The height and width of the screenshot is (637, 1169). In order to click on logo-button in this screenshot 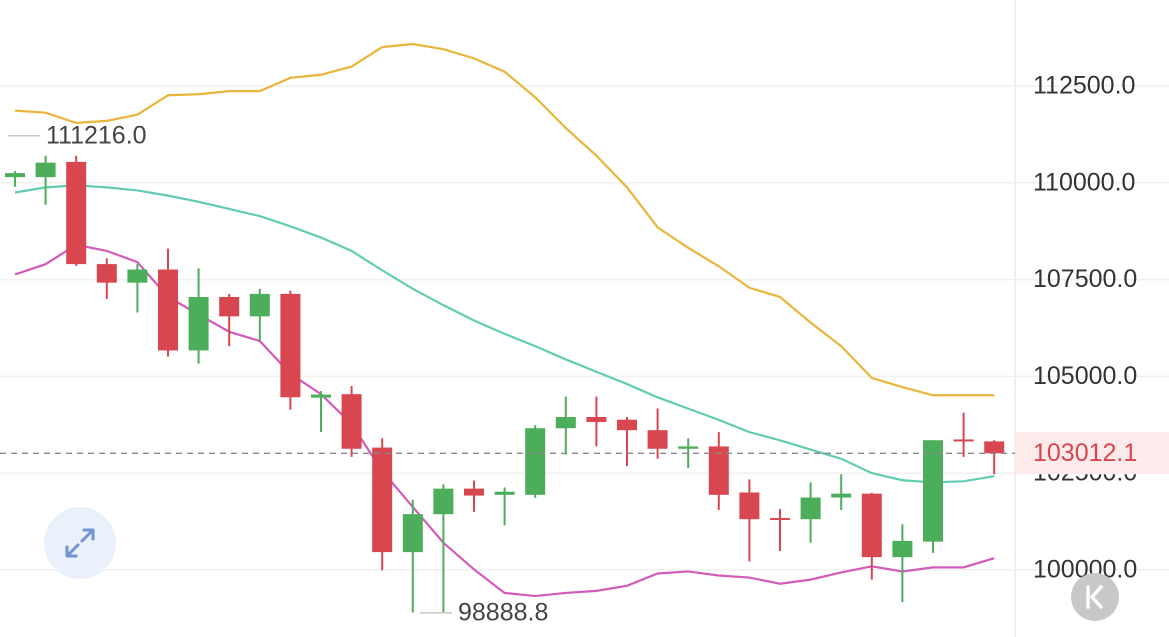, I will do `click(1095, 597)`.